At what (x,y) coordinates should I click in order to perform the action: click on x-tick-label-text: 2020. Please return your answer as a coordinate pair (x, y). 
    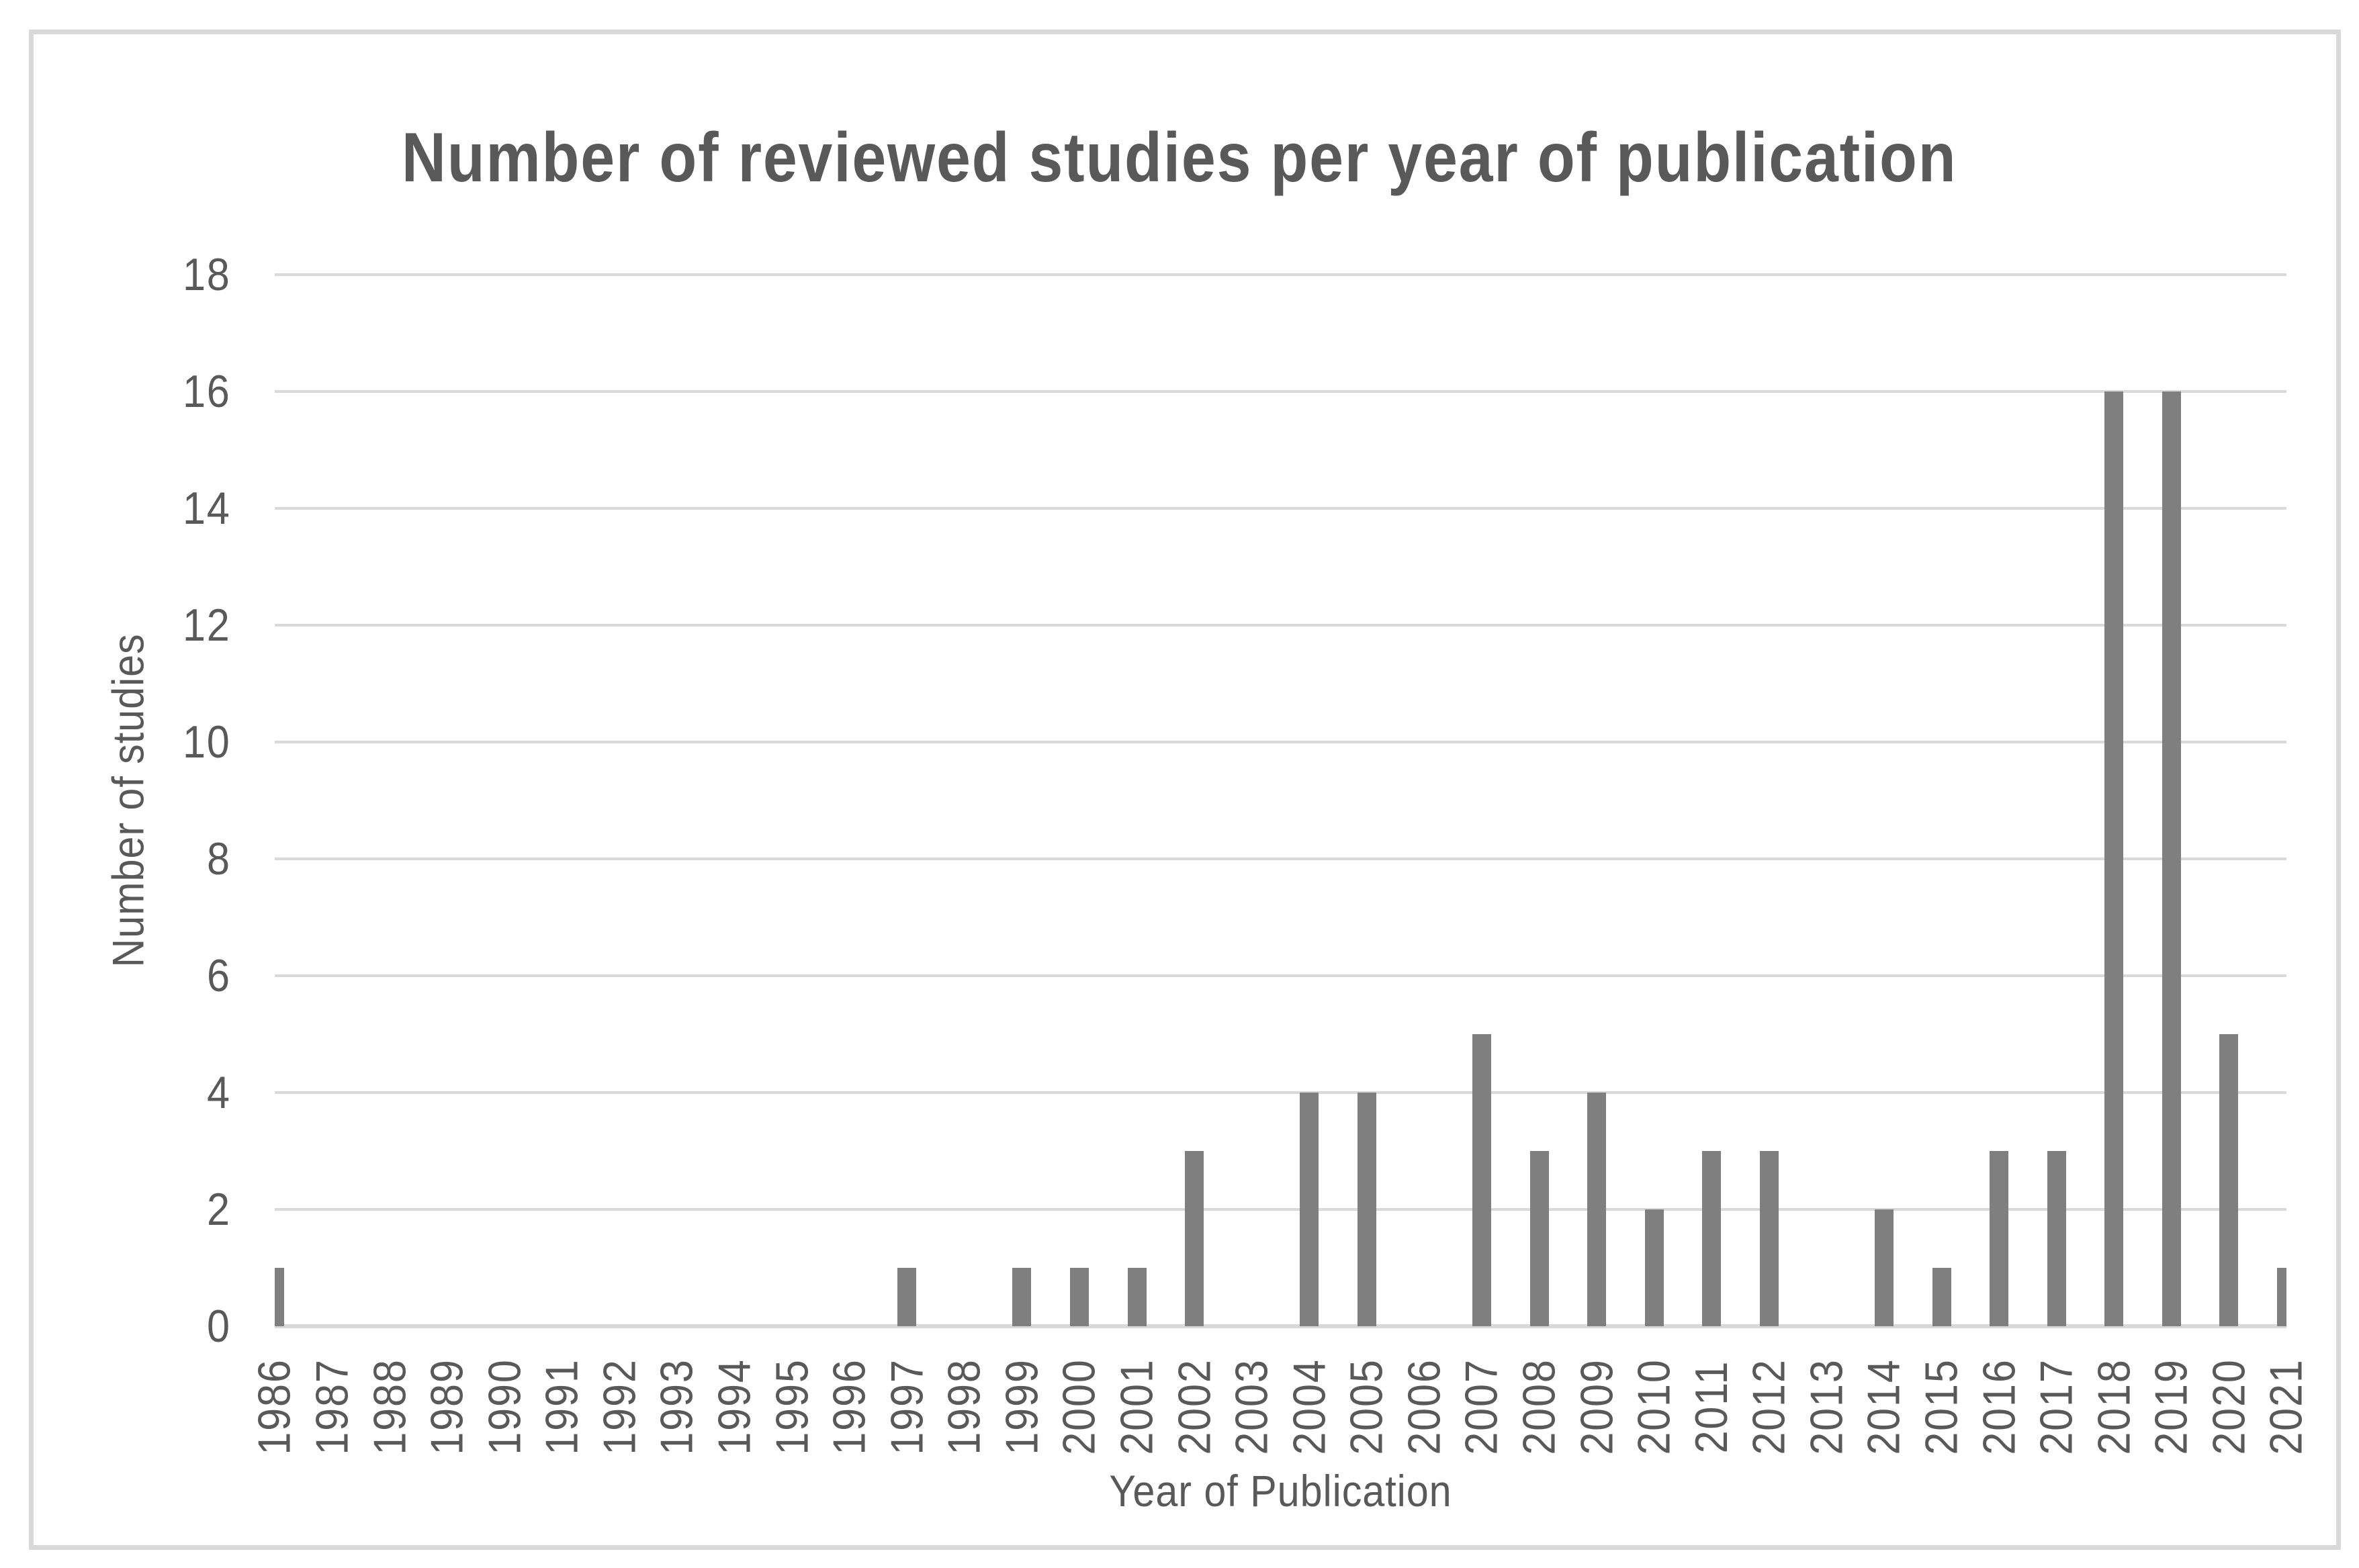
    Looking at the image, I should click on (2229, 1406).